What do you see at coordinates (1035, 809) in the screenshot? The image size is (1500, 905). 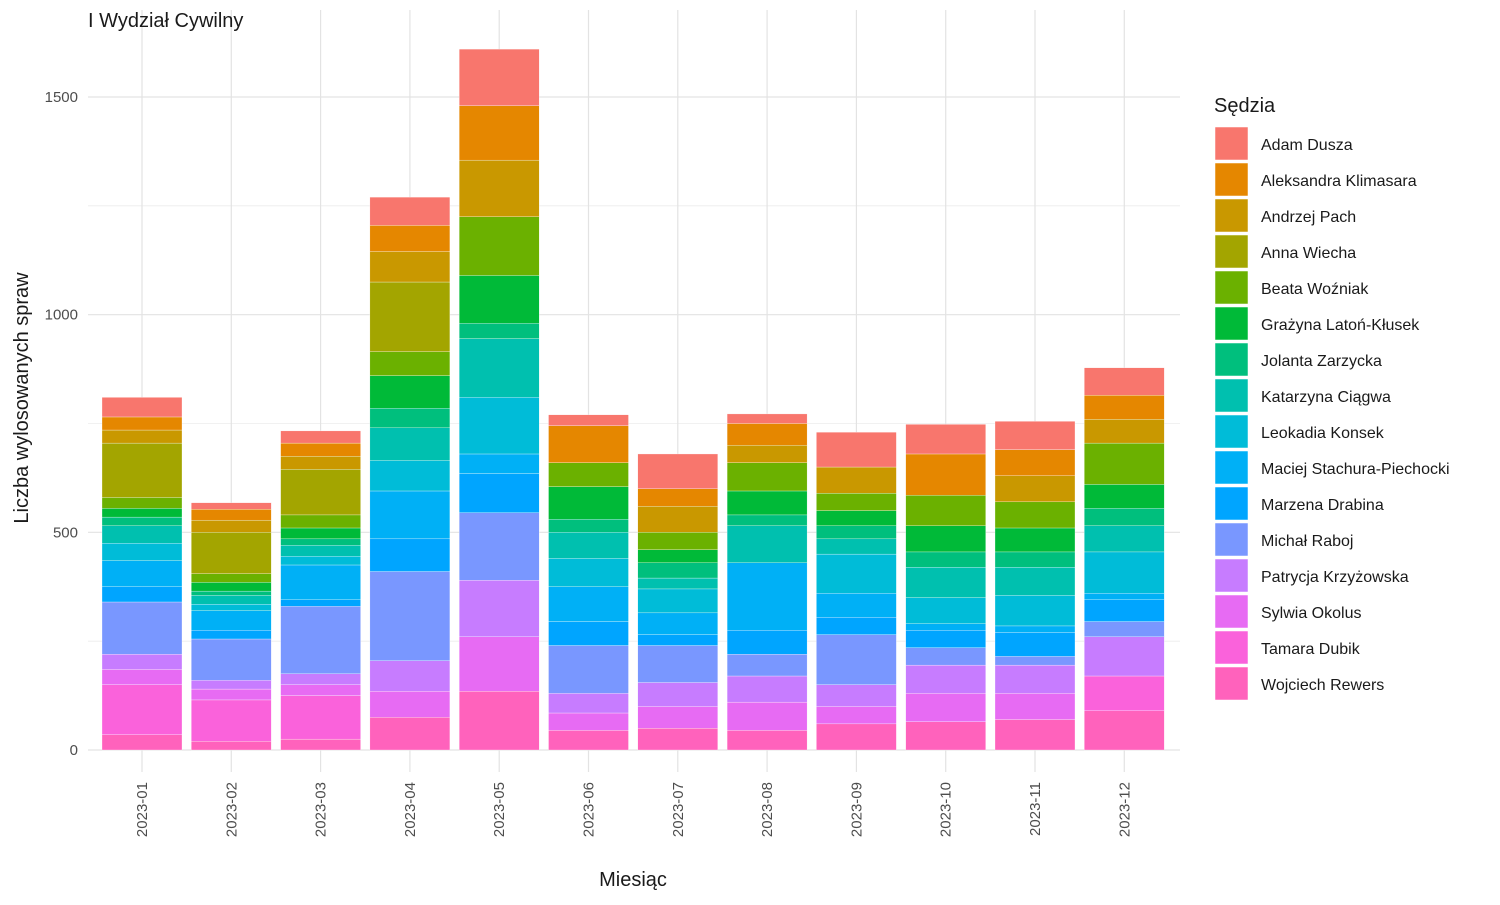 I see `x-tick-label: 2023-11` at bounding box center [1035, 809].